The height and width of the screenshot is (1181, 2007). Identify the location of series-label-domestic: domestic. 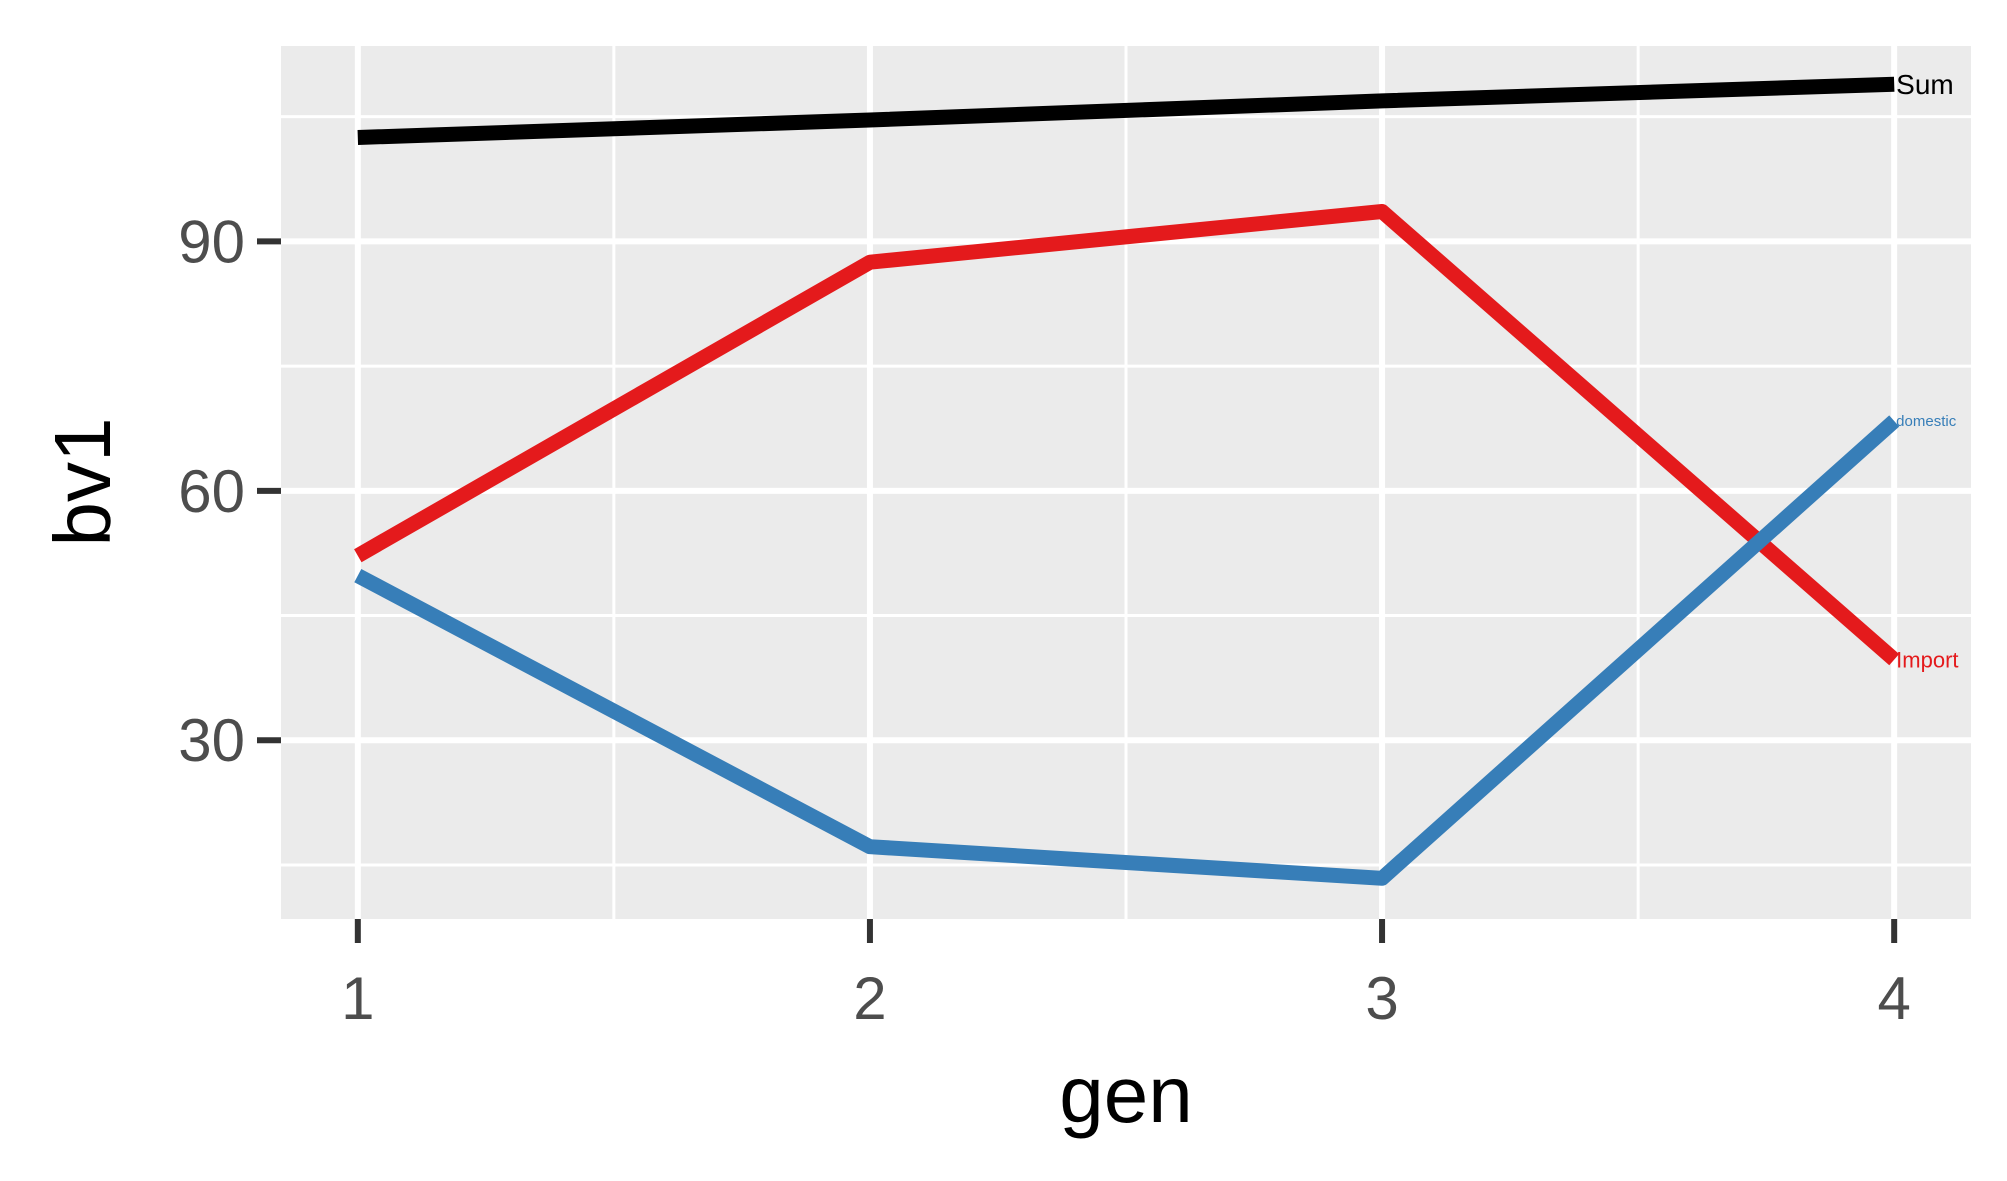
(1926, 421).